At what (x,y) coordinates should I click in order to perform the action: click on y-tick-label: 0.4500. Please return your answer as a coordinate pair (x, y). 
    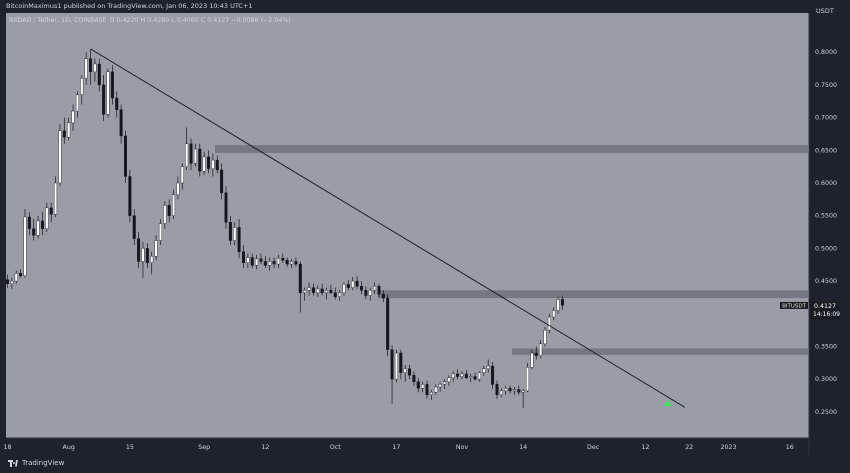
    Looking at the image, I should click on (826, 281).